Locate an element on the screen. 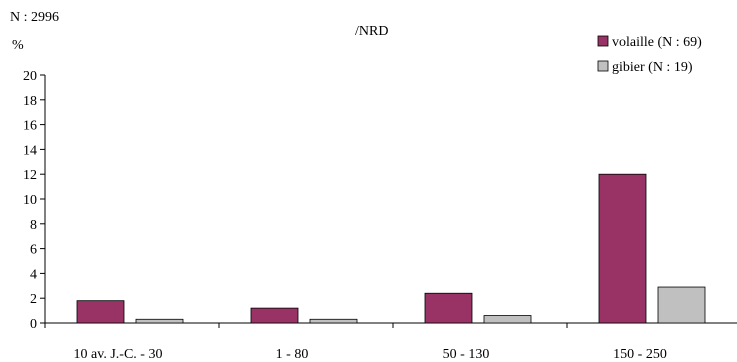 The image size is (737, 362). x-tick-label: 150 - 250 is located at coordinates (640, 354).